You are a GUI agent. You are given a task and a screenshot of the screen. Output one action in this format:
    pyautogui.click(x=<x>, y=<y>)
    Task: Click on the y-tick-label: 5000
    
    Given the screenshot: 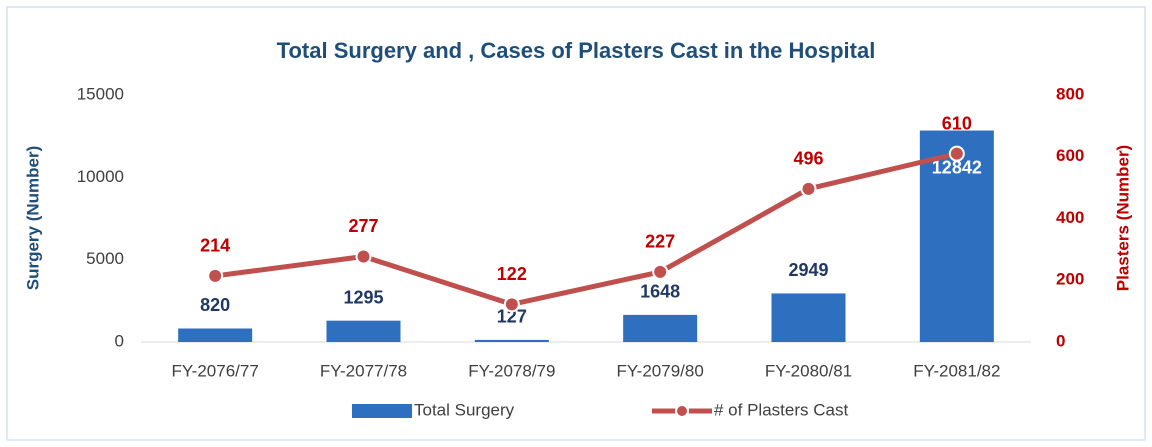 What is the action you would take?
    pyautogui.click(x=105, y=258)
    